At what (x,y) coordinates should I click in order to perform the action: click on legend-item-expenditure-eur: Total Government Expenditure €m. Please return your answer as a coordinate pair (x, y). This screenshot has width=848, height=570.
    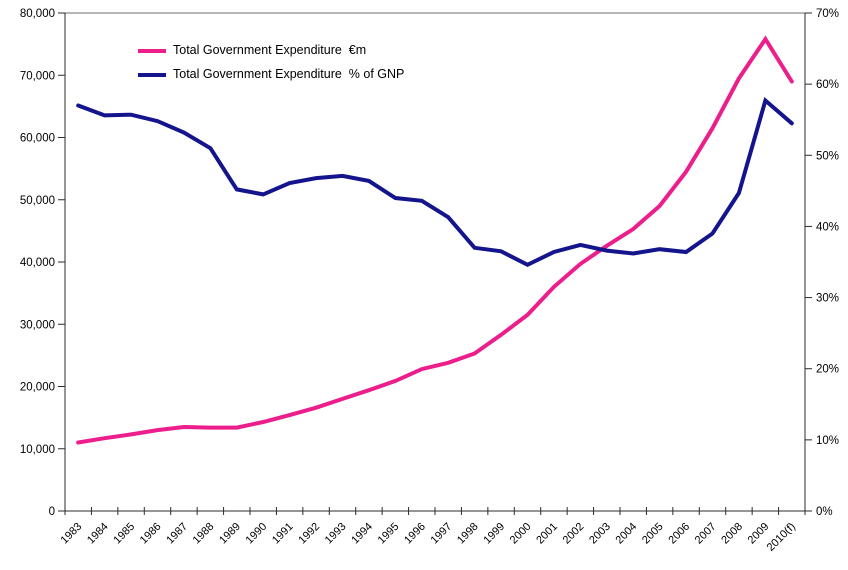
    Looking at the image, I should click on (271, 50).